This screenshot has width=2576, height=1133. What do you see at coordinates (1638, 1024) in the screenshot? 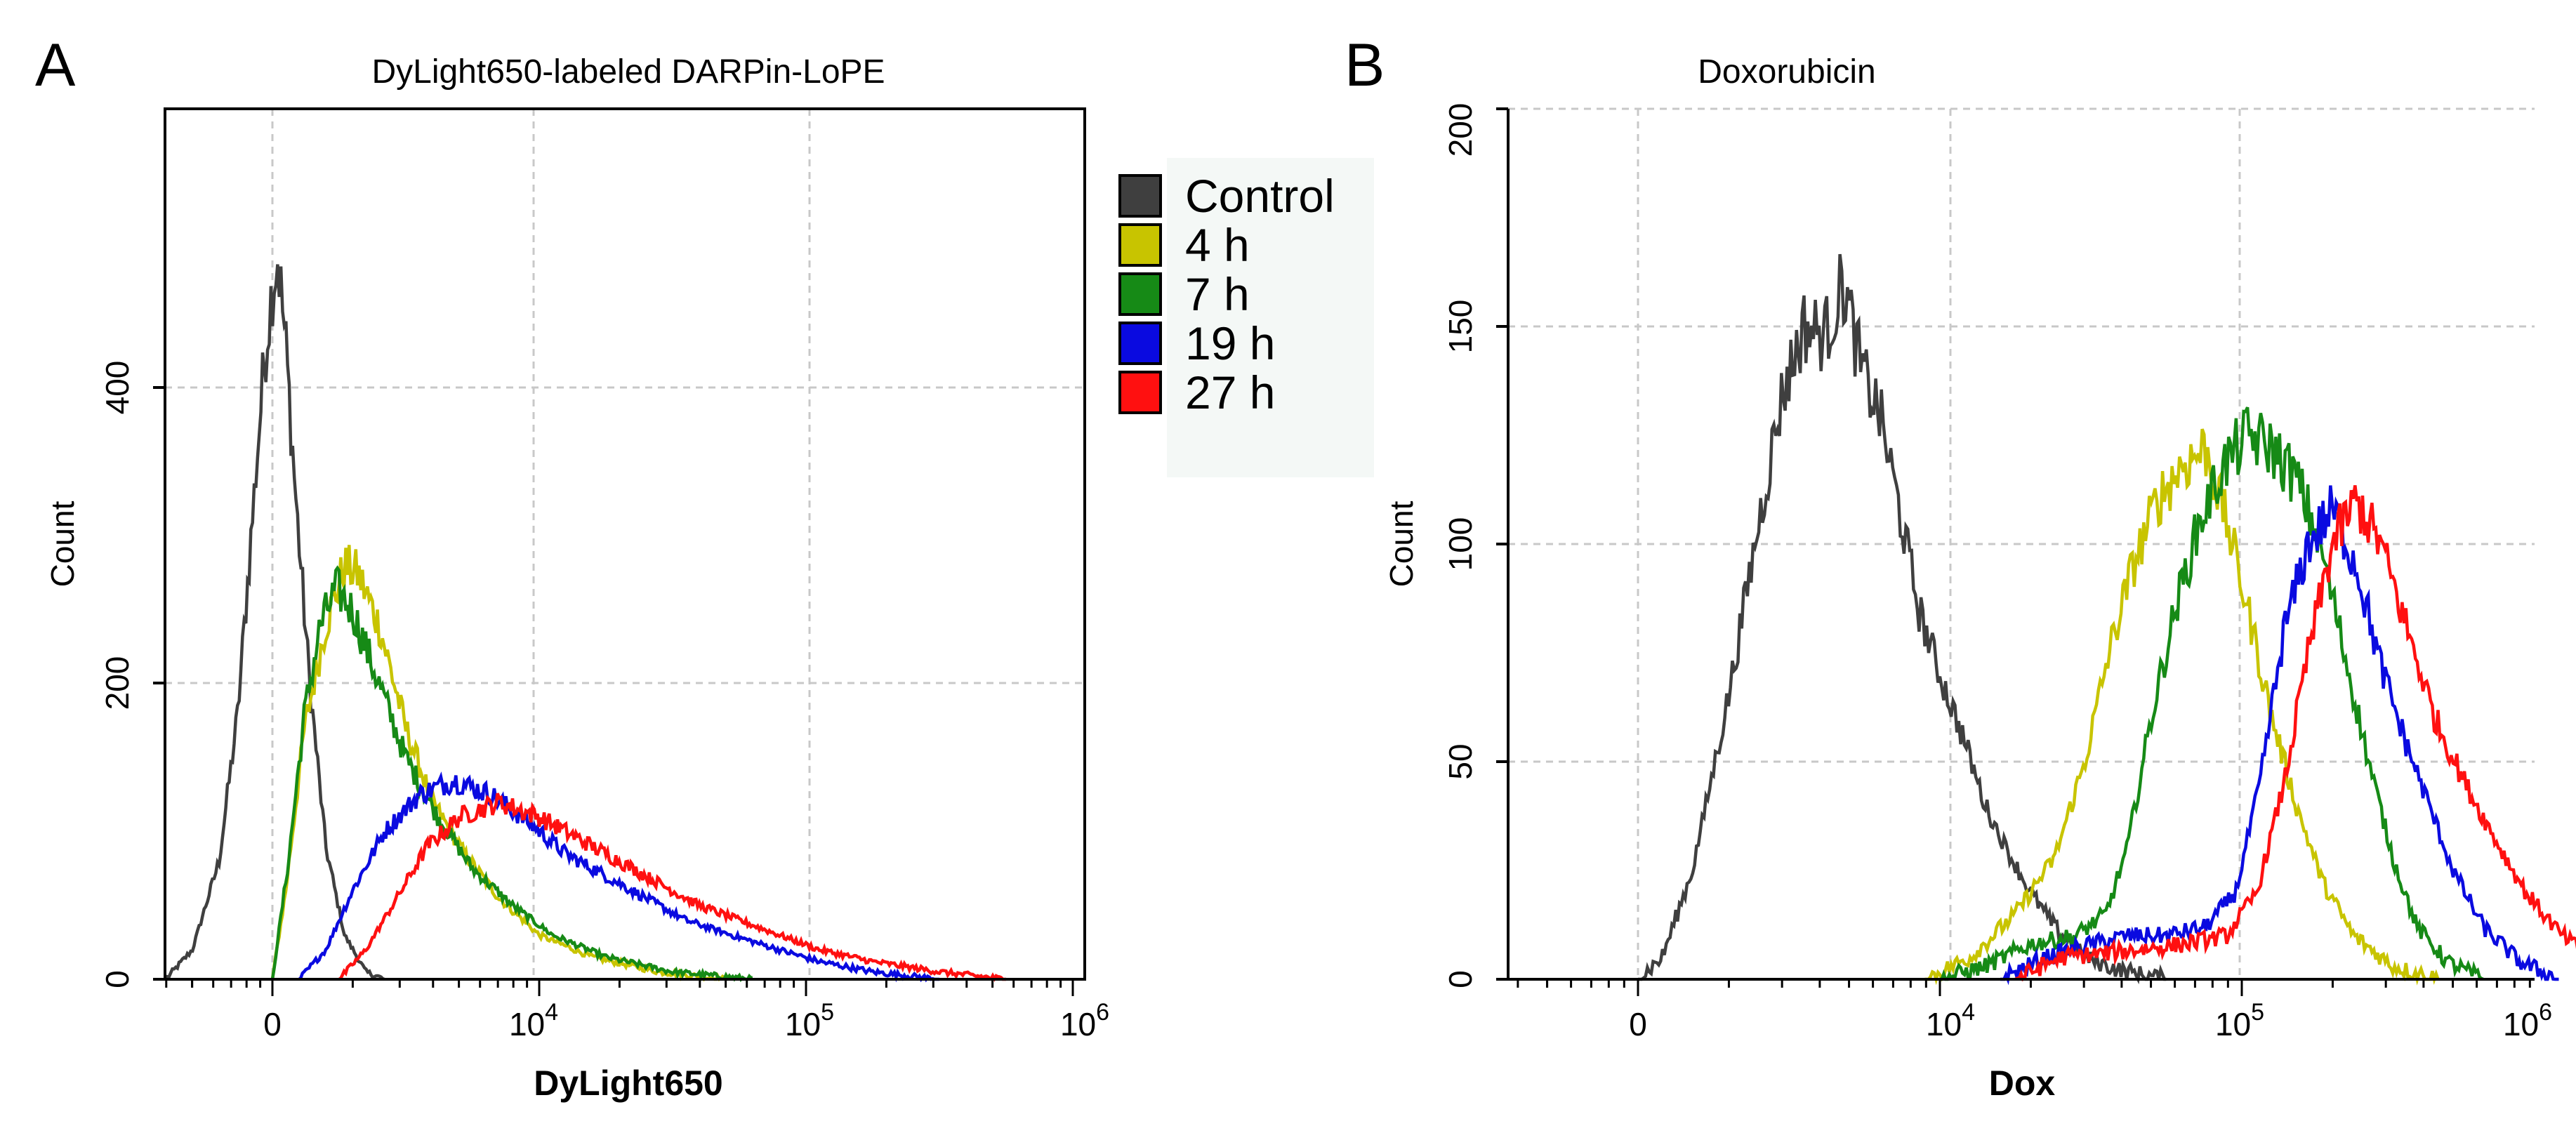
I see `panel-b-x-tick-label-0: 0` at bounding box center [1638, 1024].